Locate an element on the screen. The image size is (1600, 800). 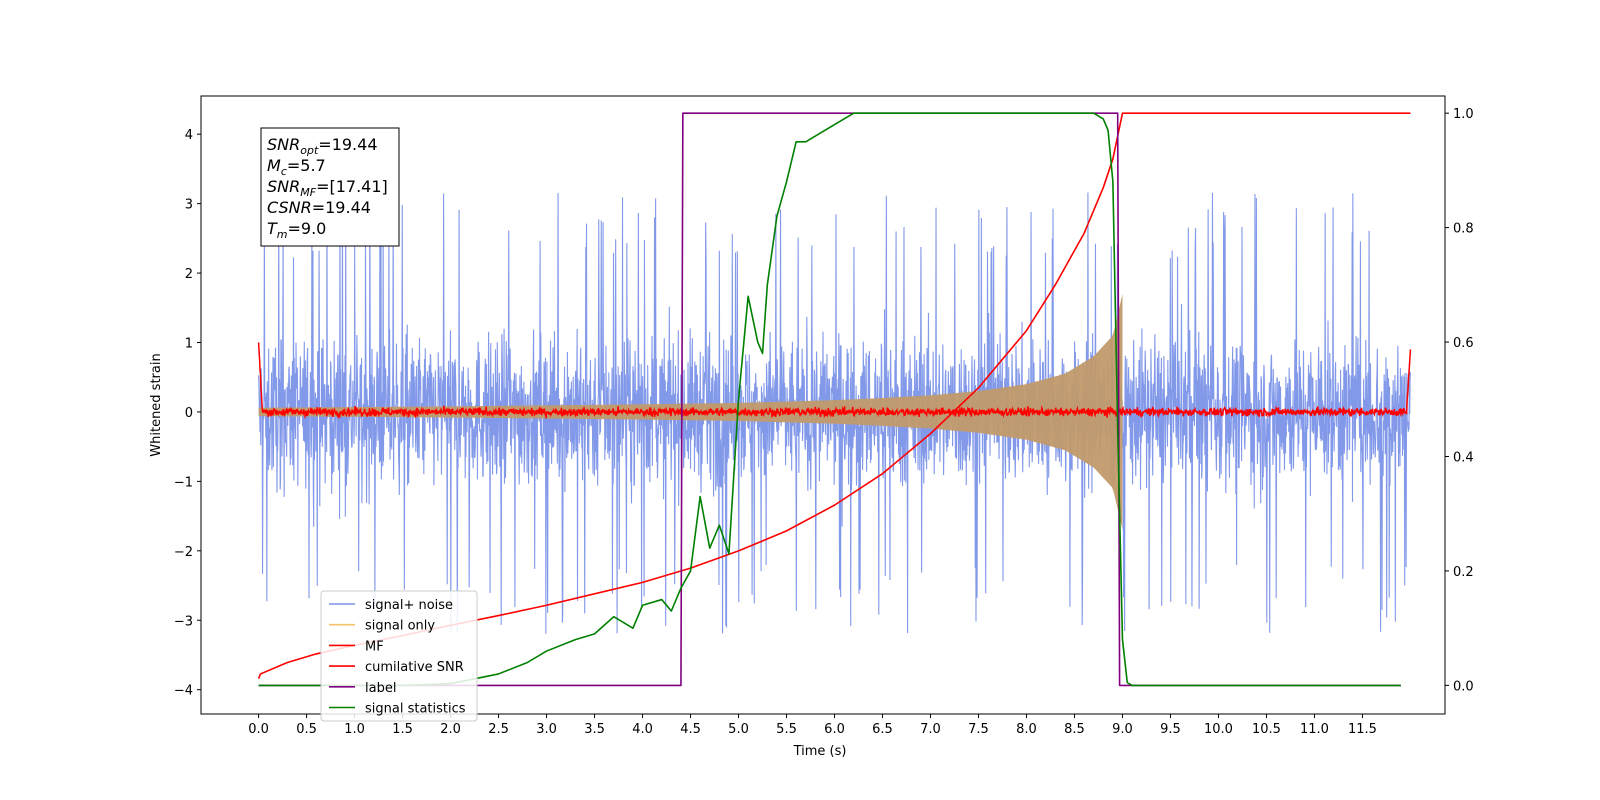
x-tick-label: 3.0 is located at coordinates (546, 729).